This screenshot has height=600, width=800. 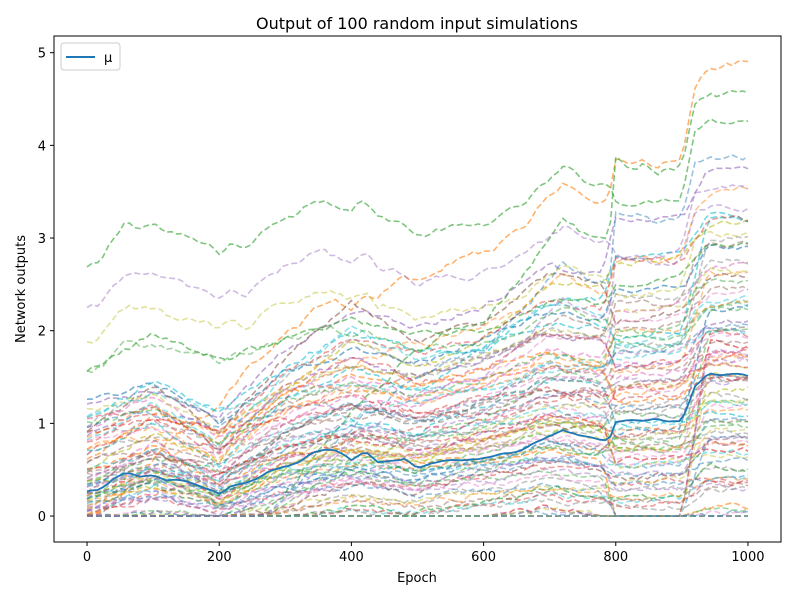 I want to click on y-tick-label: 3, so click(x=42, y=239).